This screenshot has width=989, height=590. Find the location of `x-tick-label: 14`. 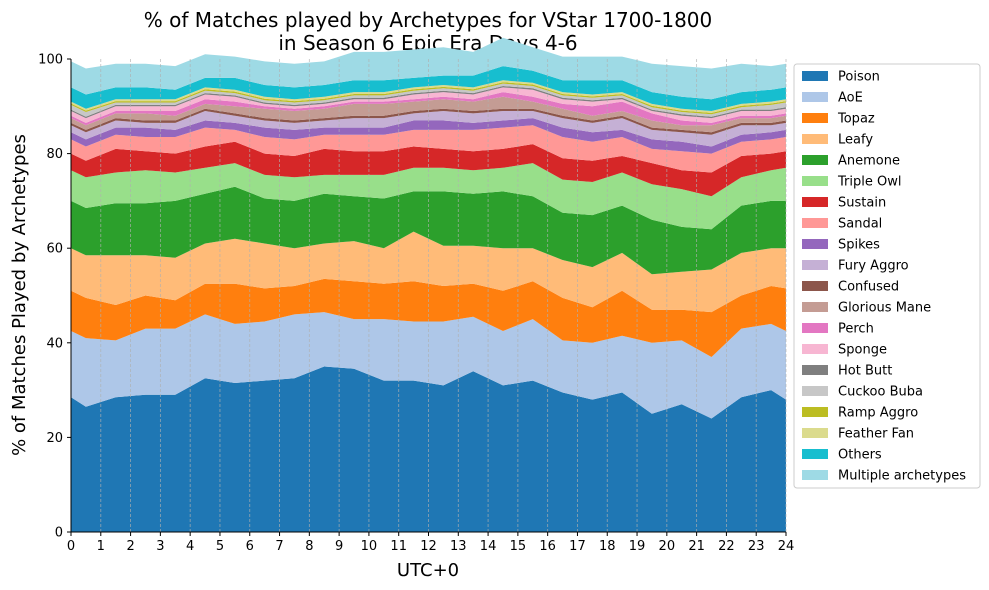

x-tick-label: 14 is located at coordinates (488, 546).